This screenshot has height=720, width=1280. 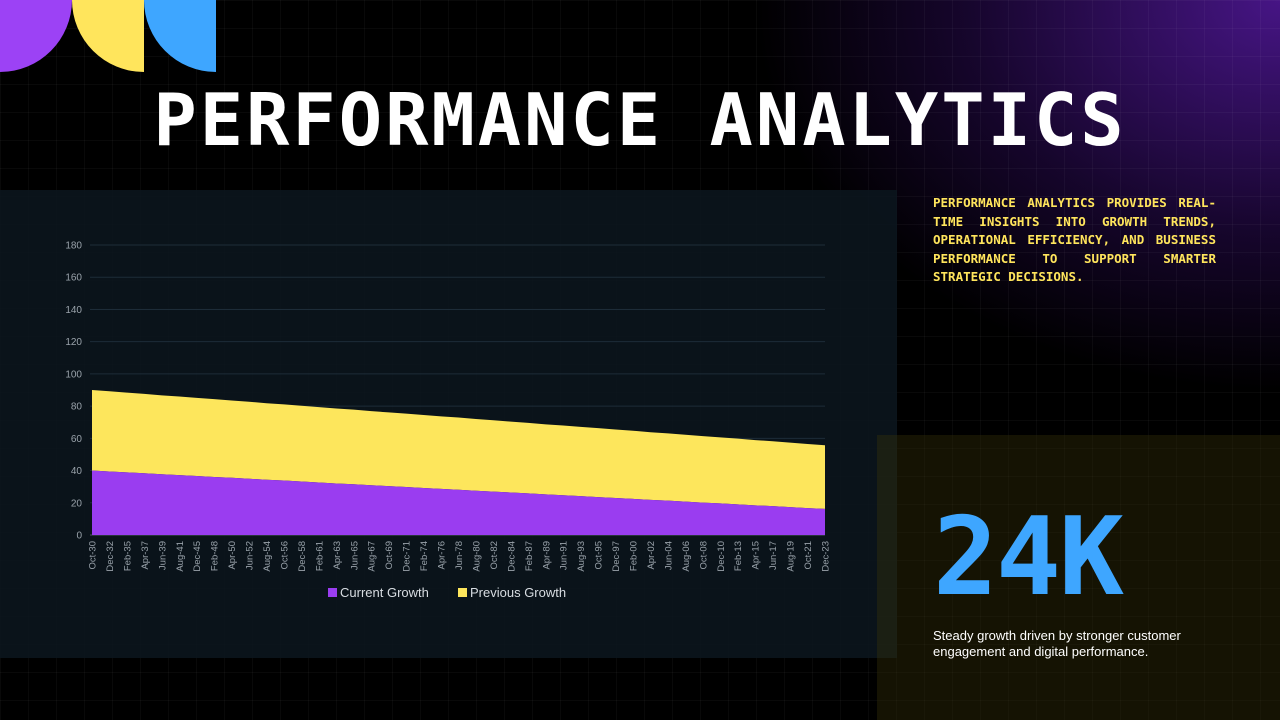 What do you see at coordinates (319, 556) in the screenshot?
I see `x-tick-label: Feb-61` at bounding box center [319, 556].